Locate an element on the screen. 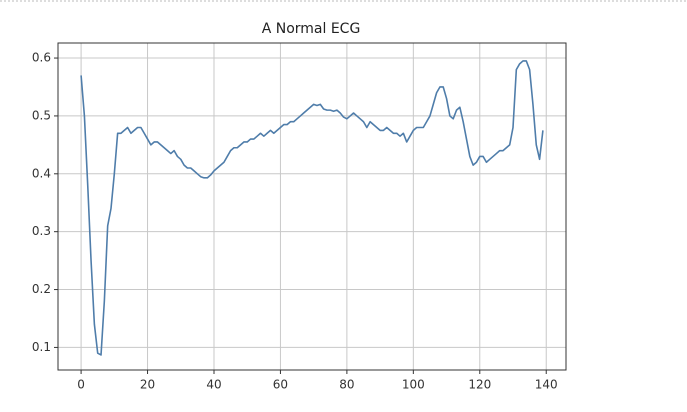 The image size is (687, 412). x-tick-label: 60 is located at coordinates (280, 385).